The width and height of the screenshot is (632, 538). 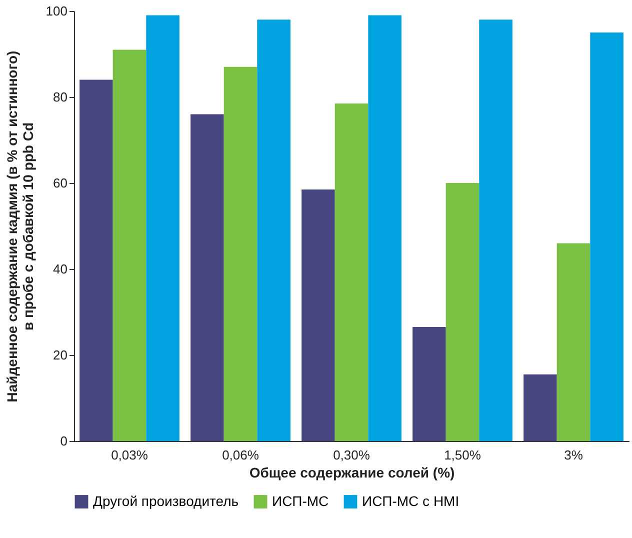 I want to click on y-tick-label: 60, so click(x=60, y=183).